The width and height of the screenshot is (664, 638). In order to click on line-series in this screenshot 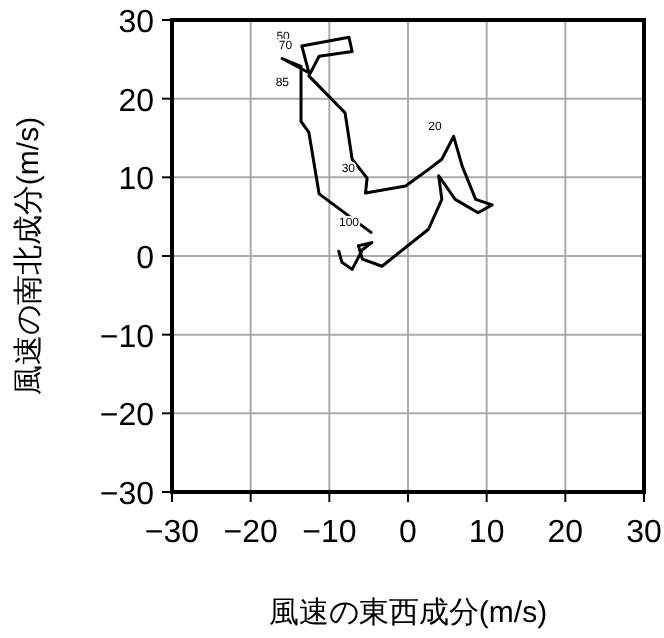, I will do `click(387, 153)`.